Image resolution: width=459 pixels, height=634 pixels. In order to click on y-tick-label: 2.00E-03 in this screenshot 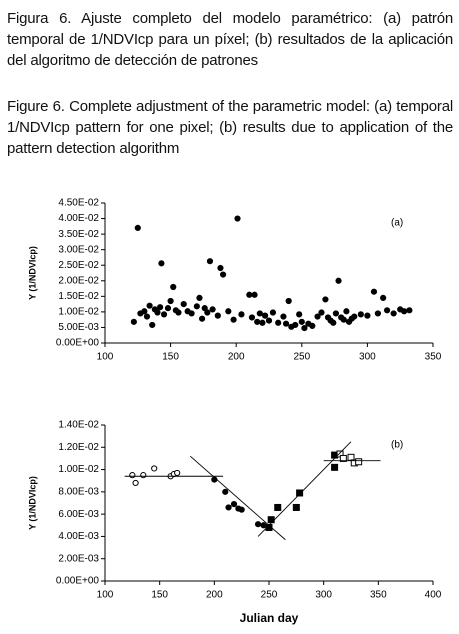, I will do `click(78, 558)`.